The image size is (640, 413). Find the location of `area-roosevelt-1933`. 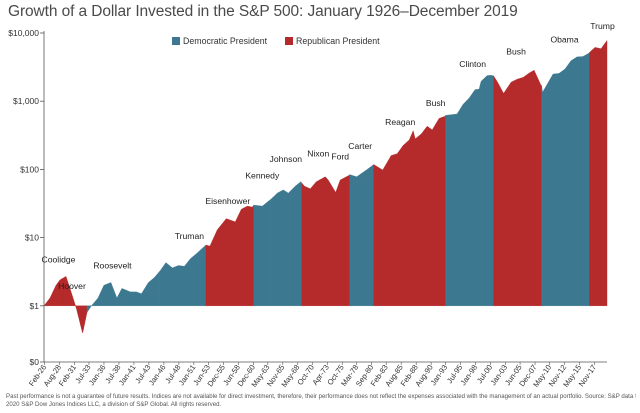

area-roosevelt-1933 is located at coordinates (123, 292).